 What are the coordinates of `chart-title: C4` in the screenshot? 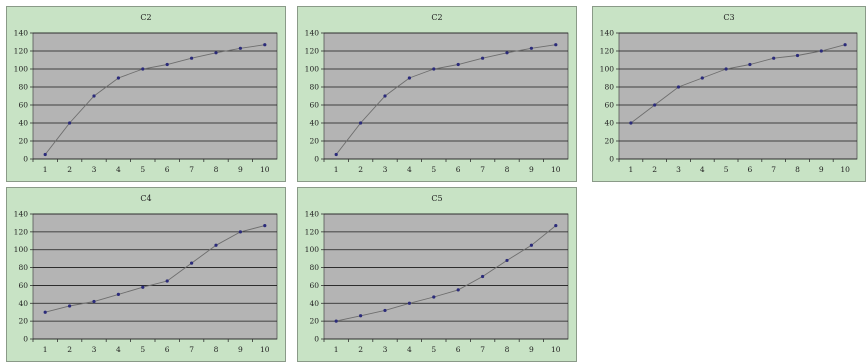 It's located at (145, 198).